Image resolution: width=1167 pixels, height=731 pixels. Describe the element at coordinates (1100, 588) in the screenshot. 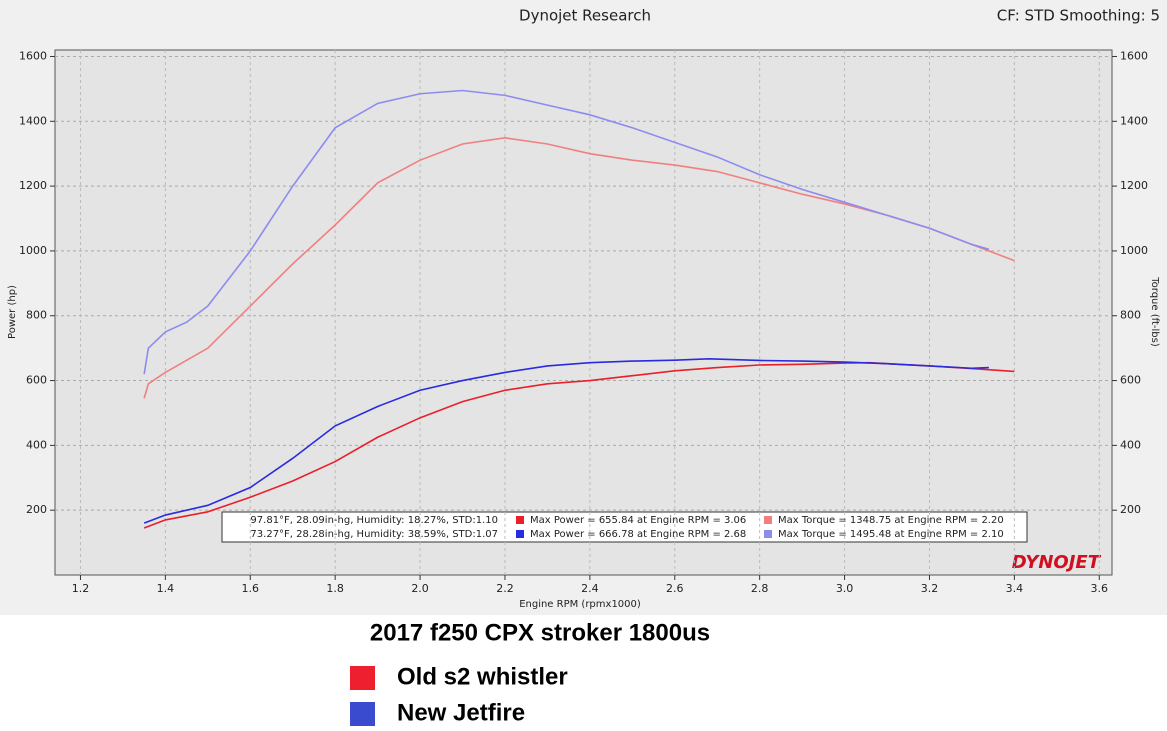

I see `x-tick-label: 3.6` at that location.